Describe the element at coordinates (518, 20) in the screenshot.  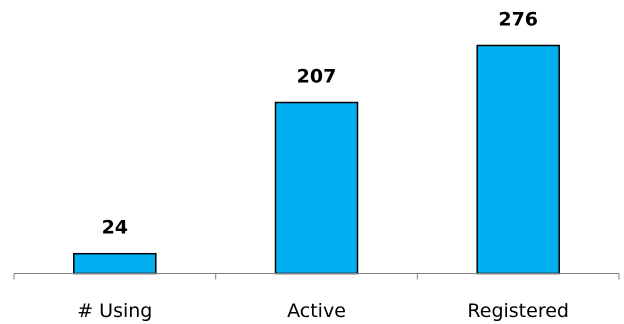
I see `data-label-registered: 276` at that location.